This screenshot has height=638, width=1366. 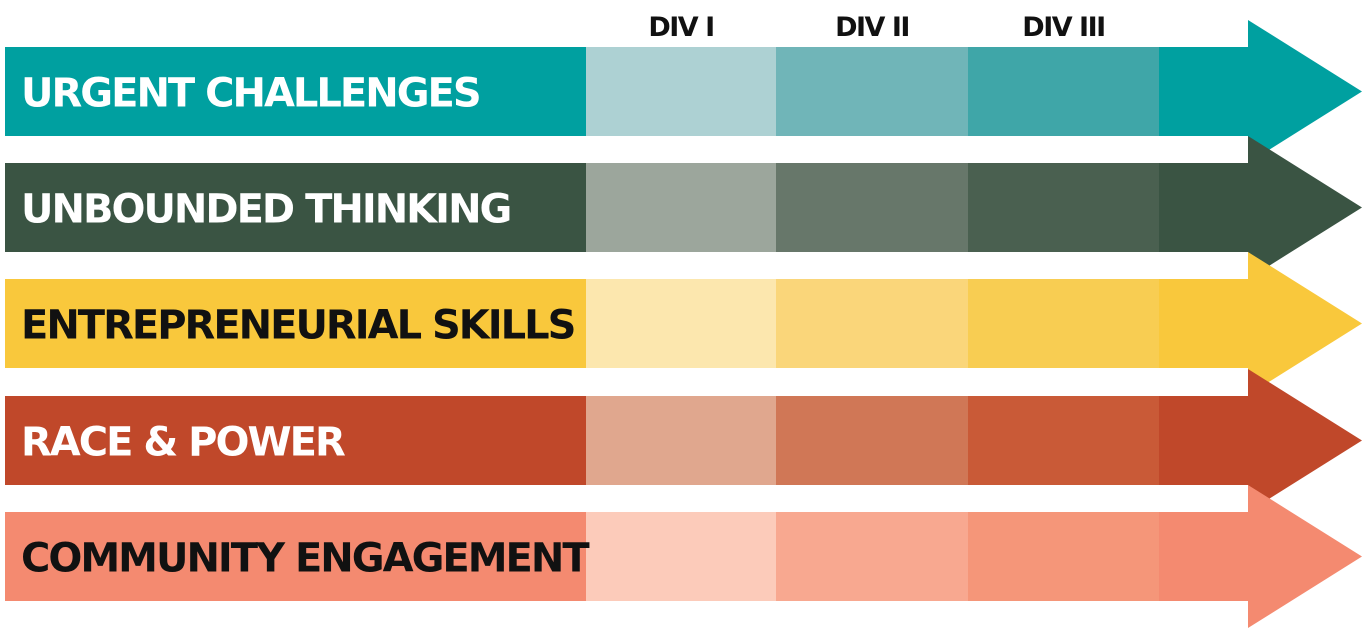 I want to click on row-label: UNBOUNDED THINKING, so click(x=265, y=210).